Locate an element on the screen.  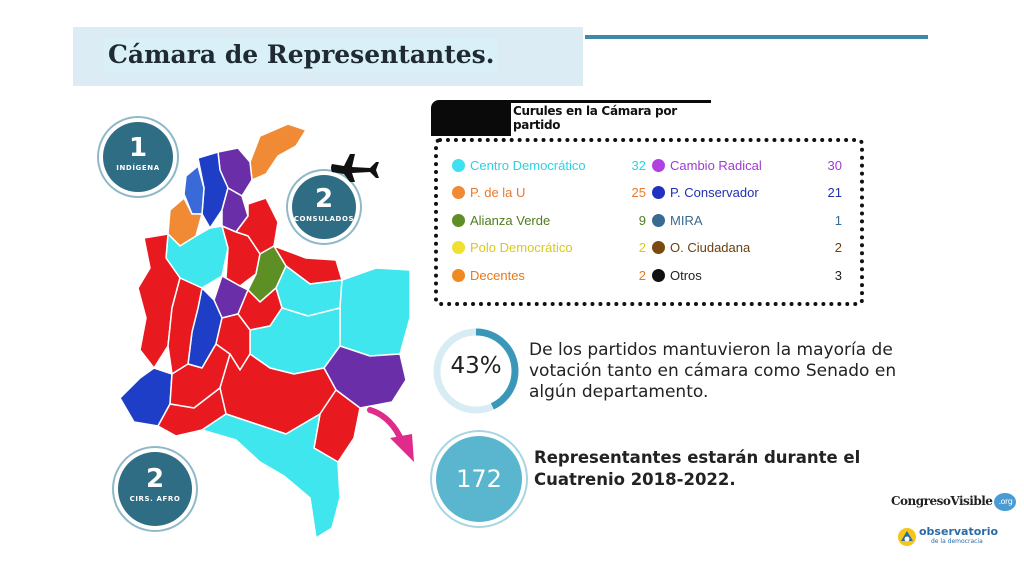
map-region-guajira is located at coordinates (278, 152).